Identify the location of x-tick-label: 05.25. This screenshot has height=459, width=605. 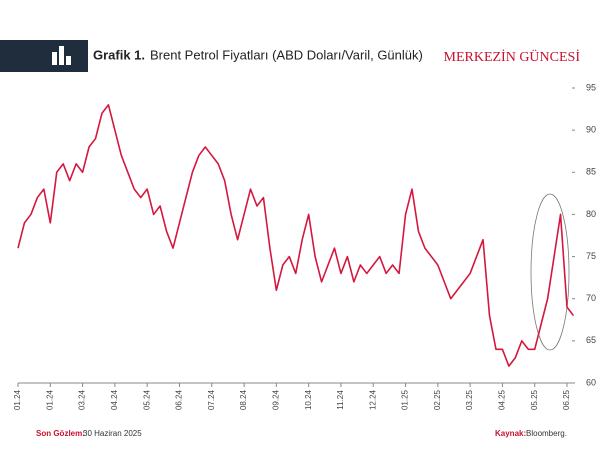
(534, 399).